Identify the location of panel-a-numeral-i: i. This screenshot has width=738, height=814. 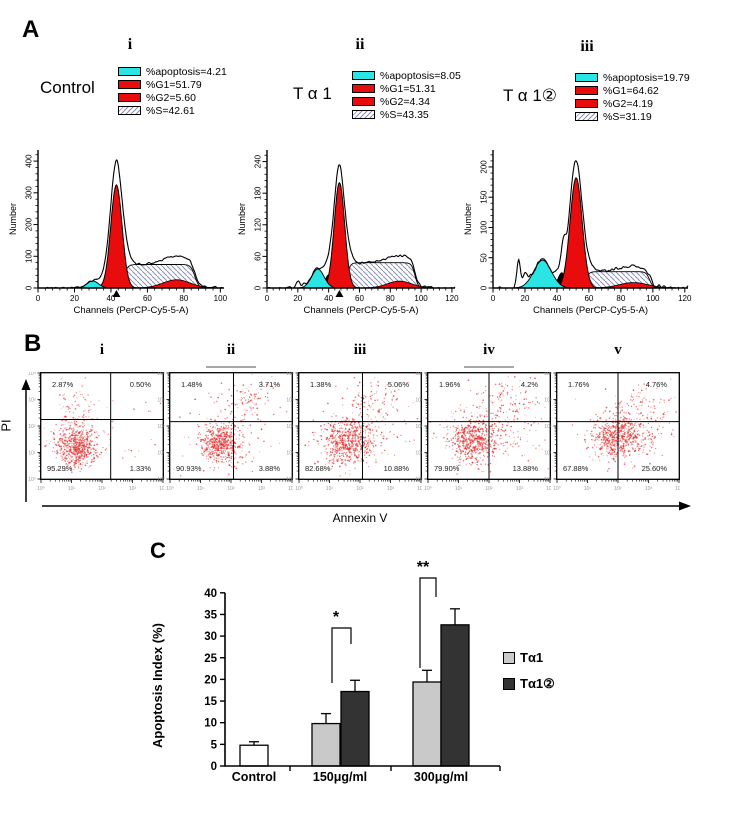
(130, 44).